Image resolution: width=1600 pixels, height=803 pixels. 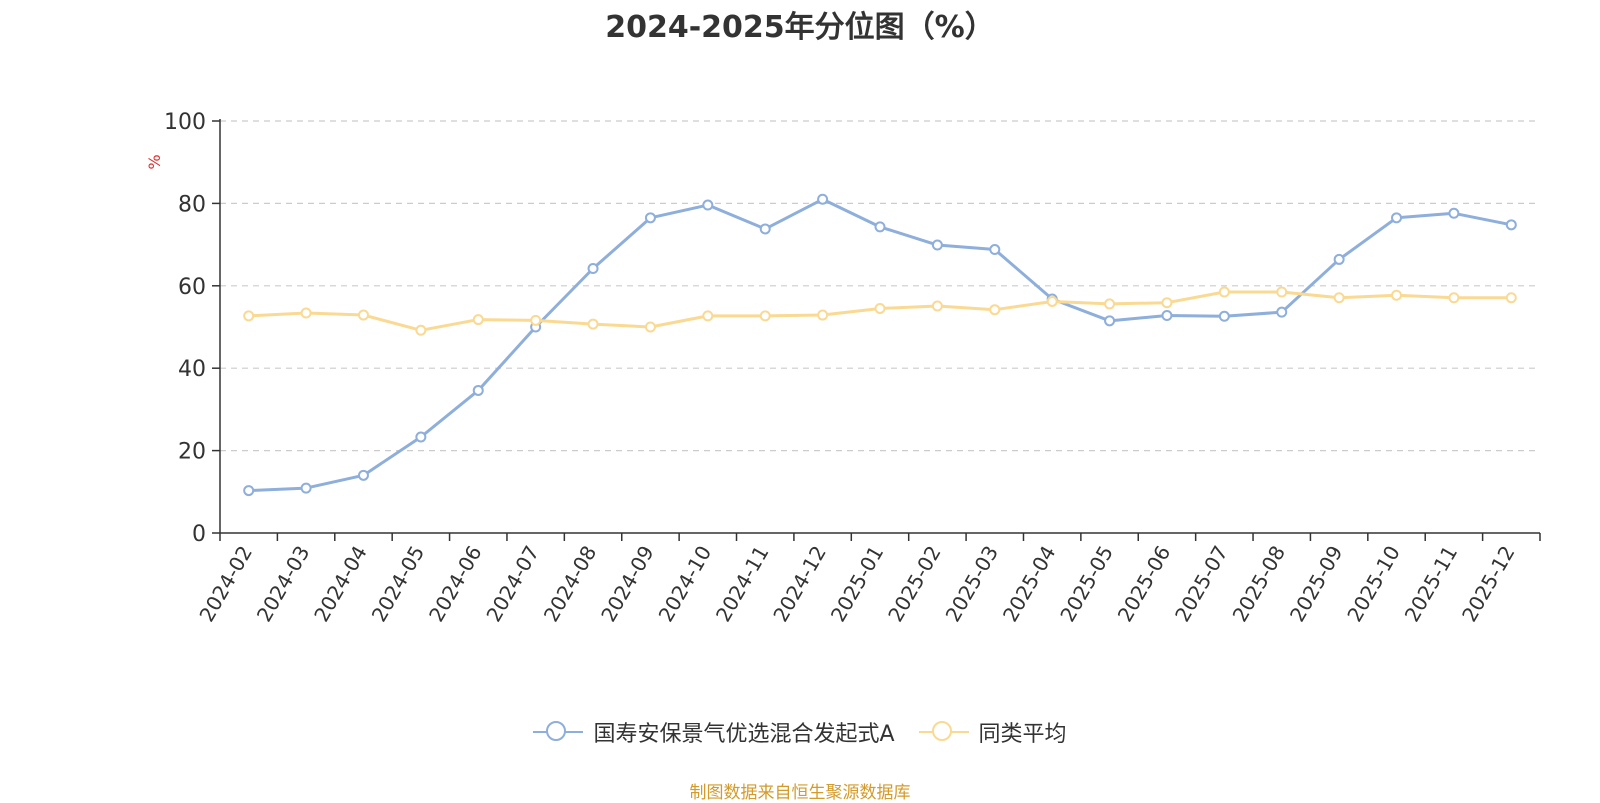 What do you see at coordinates (914, 584) in the screenshot?
I see `x-tick-label: 2025-02` at bounding box center [914, 584].